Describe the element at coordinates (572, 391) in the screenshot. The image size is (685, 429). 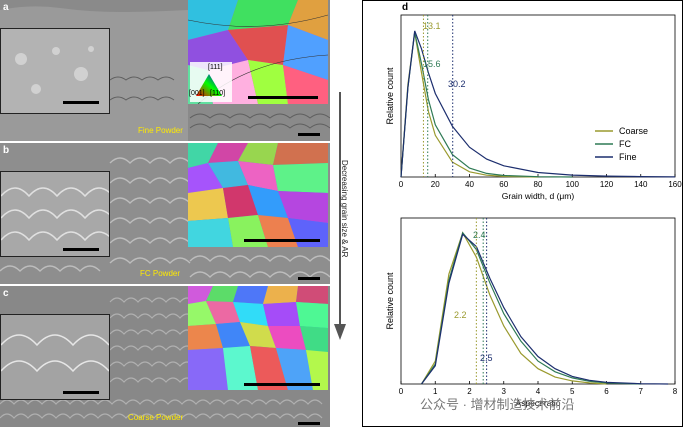
I see `x-tick-label: 5` at that location.